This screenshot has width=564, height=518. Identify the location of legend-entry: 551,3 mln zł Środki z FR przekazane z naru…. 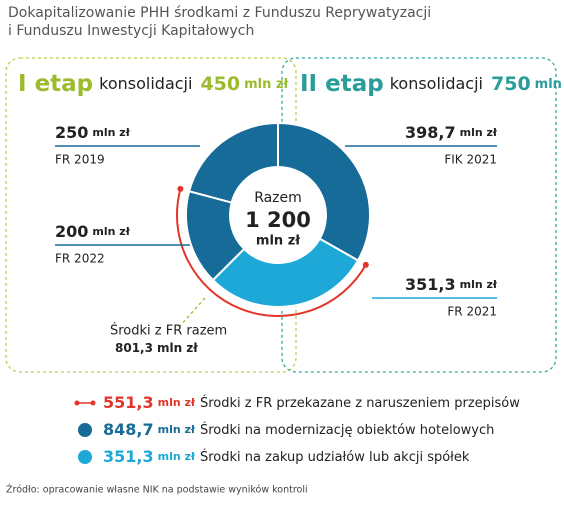
(311, 402).